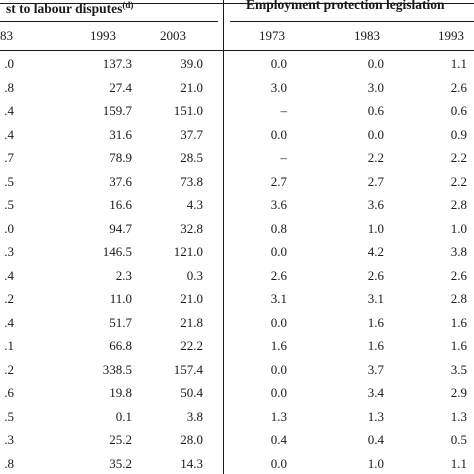 The width and height of the screenshot is (474, 474). I want to click on table-cell-epl-1993: 0.6, so click(458, 110).